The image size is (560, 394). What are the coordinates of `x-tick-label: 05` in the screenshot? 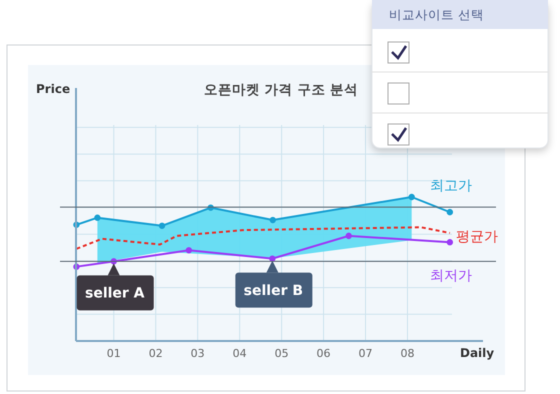 It's located at (281, 353).